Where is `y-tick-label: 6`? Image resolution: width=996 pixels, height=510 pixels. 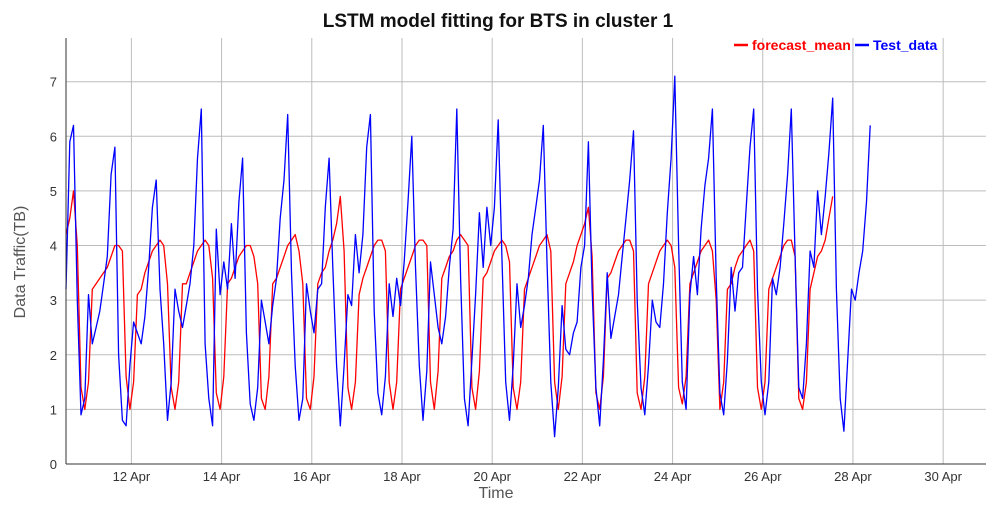 y-tick-label: 6 is located at coordinates (53, 136).